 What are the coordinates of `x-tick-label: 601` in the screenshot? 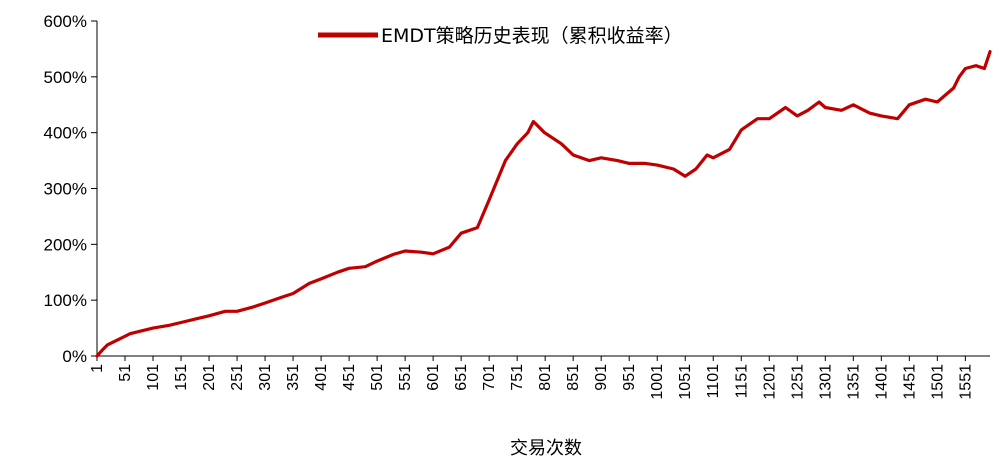 It's located at (433, 377).